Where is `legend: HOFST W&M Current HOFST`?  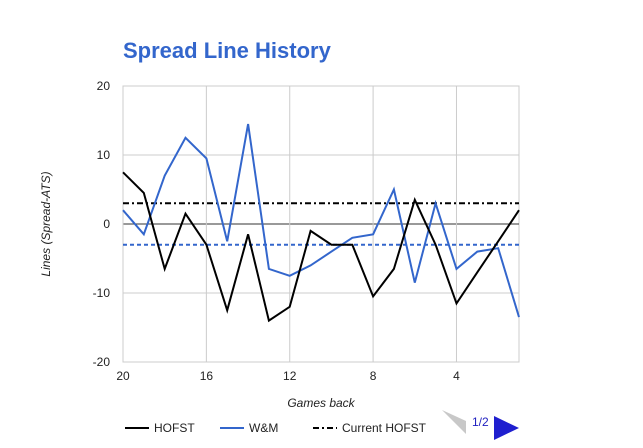
legend: HOFST W&M Current HOFST is located at coordinates (276, 428).